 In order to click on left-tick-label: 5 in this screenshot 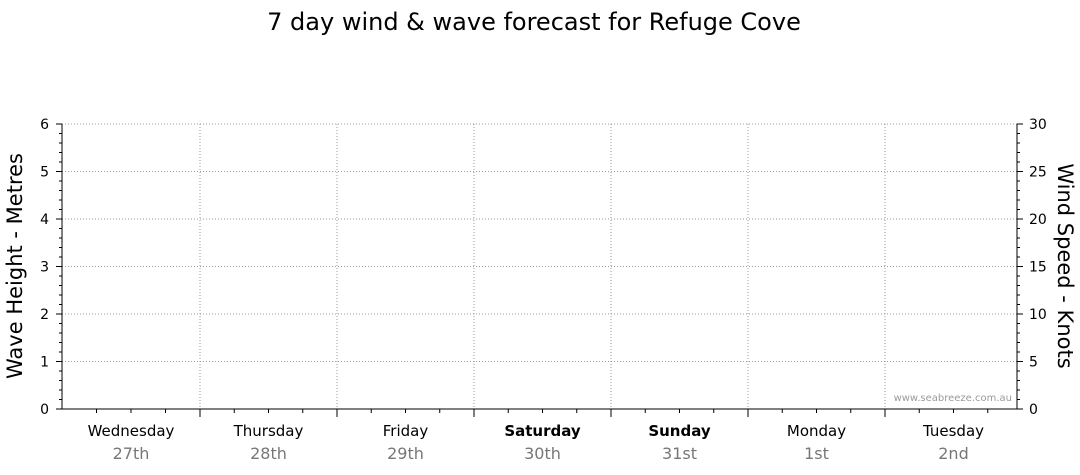, I will do `click(44, 173)`.